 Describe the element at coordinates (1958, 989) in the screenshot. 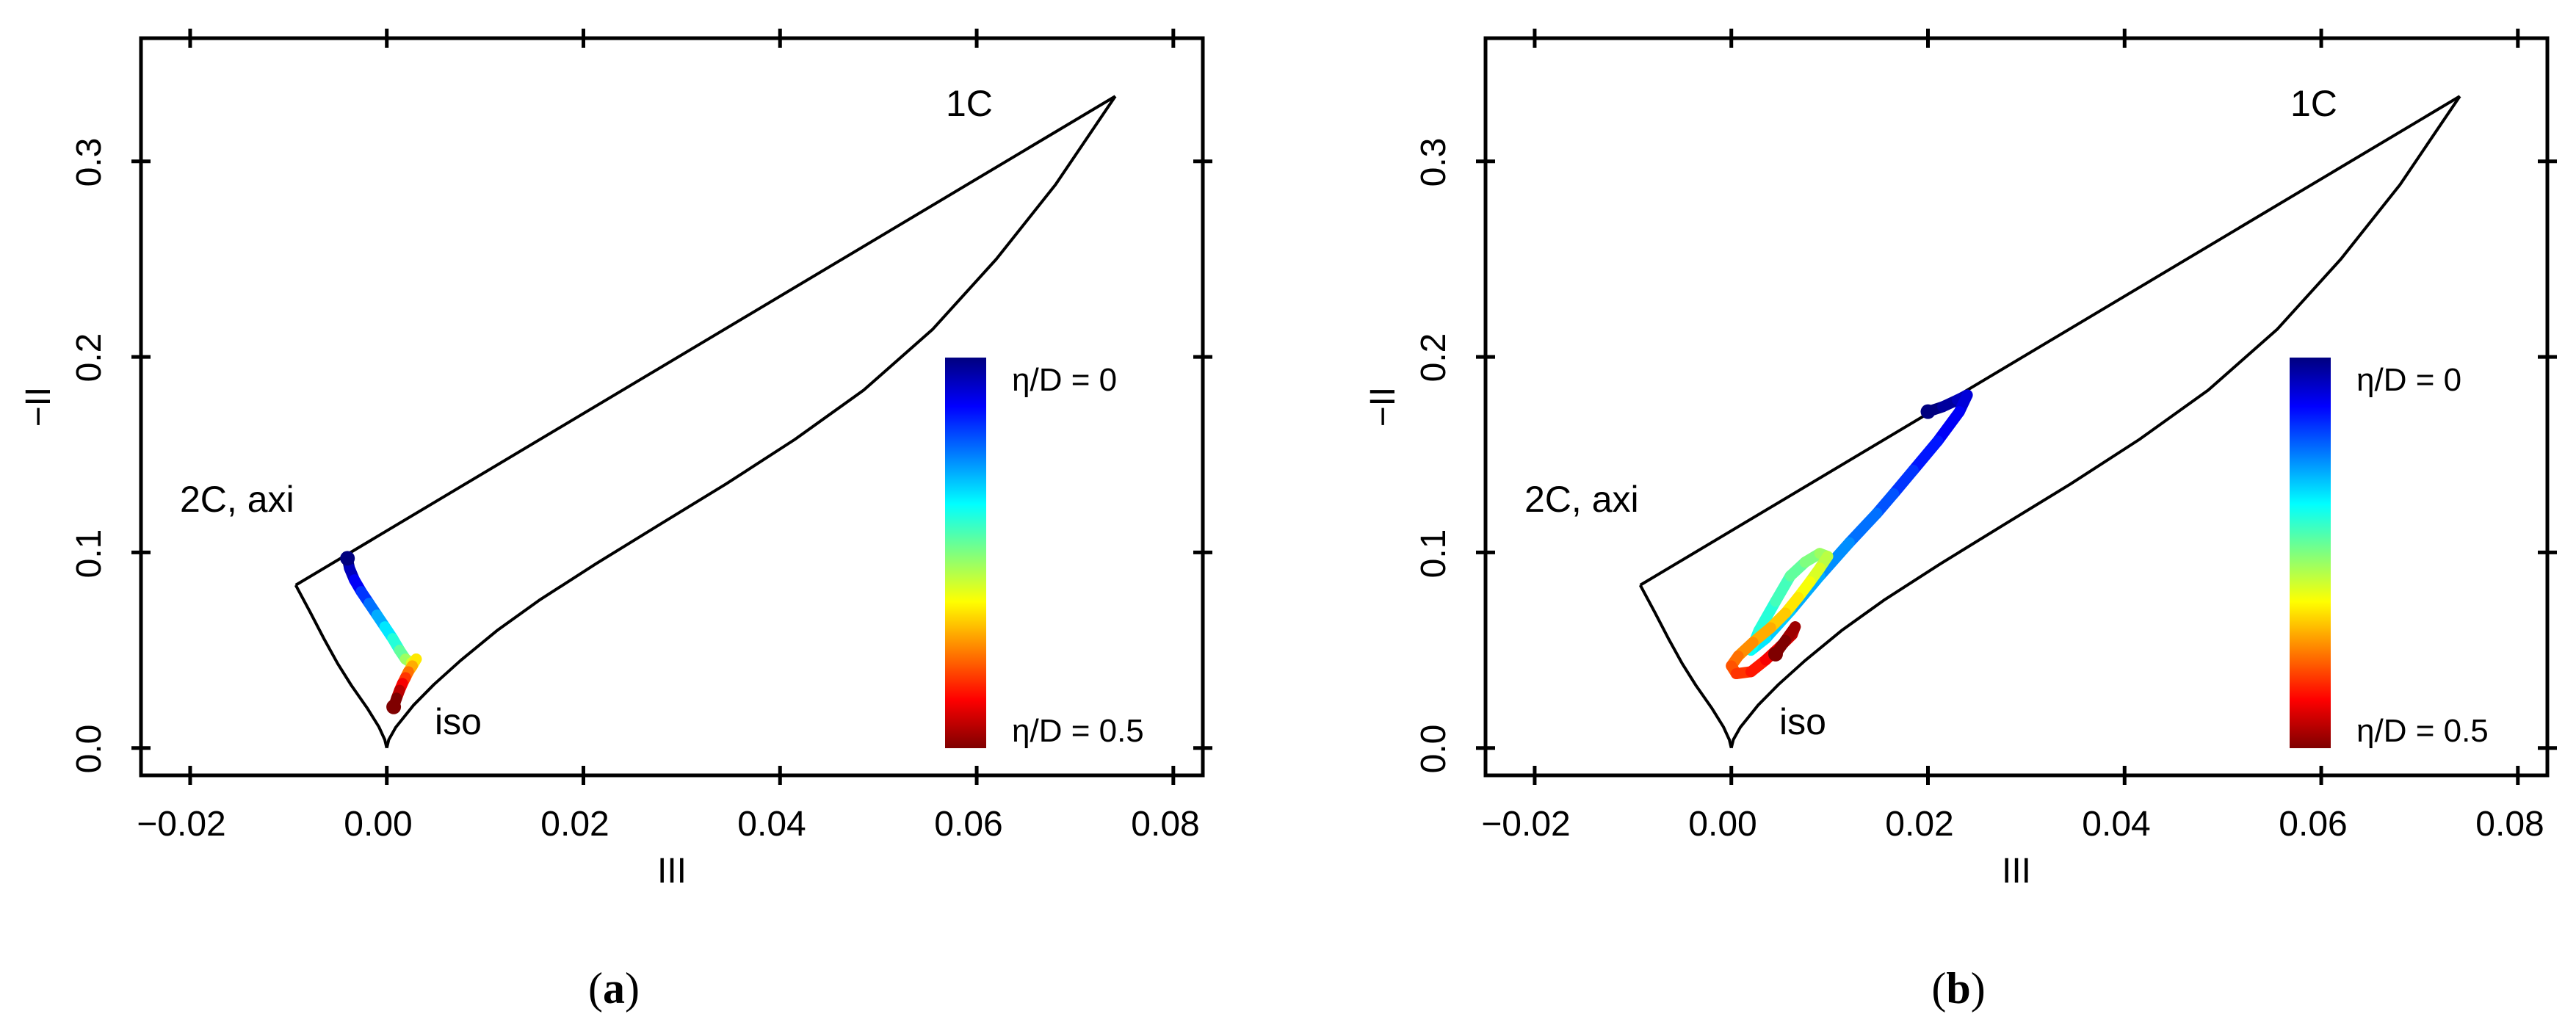

I see `panel-label: (b)` at that location.